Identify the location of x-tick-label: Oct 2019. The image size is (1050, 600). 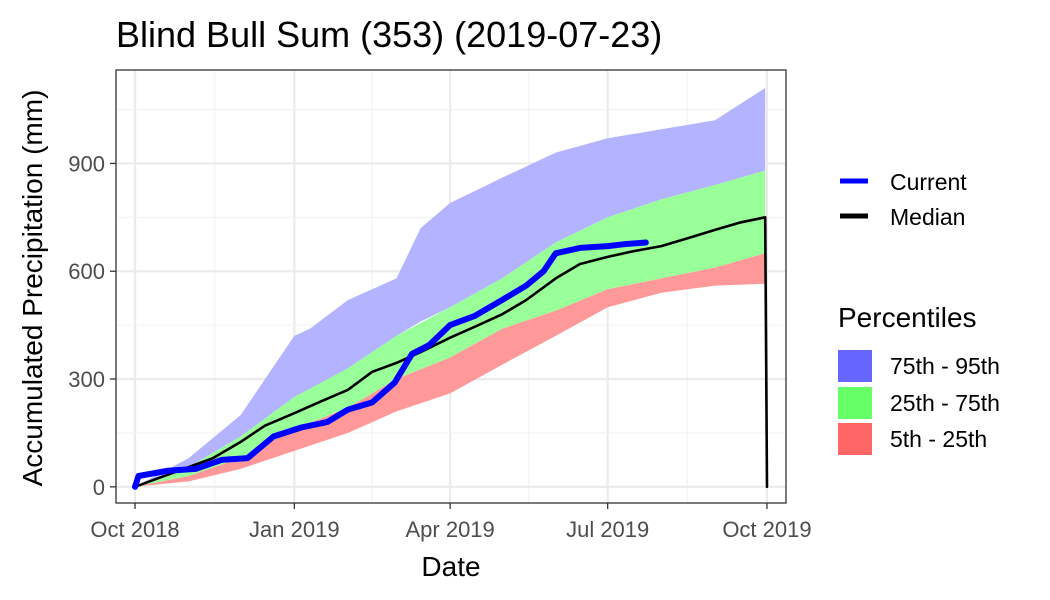
(766, 529).